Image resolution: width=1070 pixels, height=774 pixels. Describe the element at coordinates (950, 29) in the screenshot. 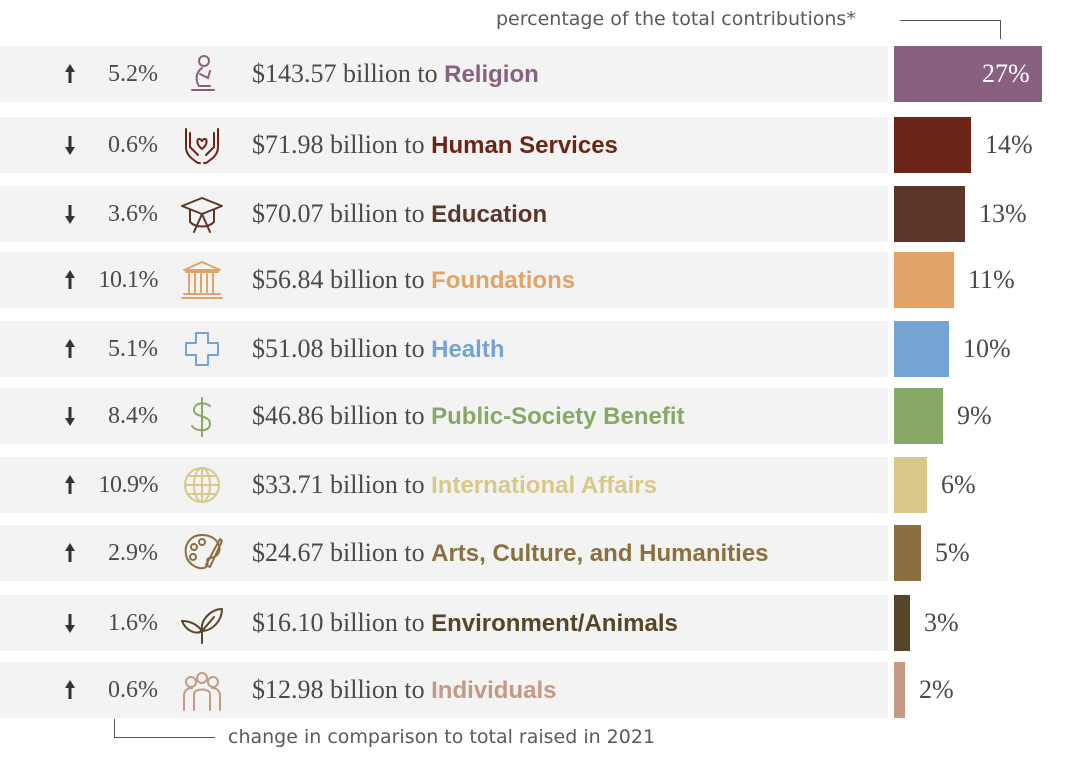

I see `header-bracket` at that location.